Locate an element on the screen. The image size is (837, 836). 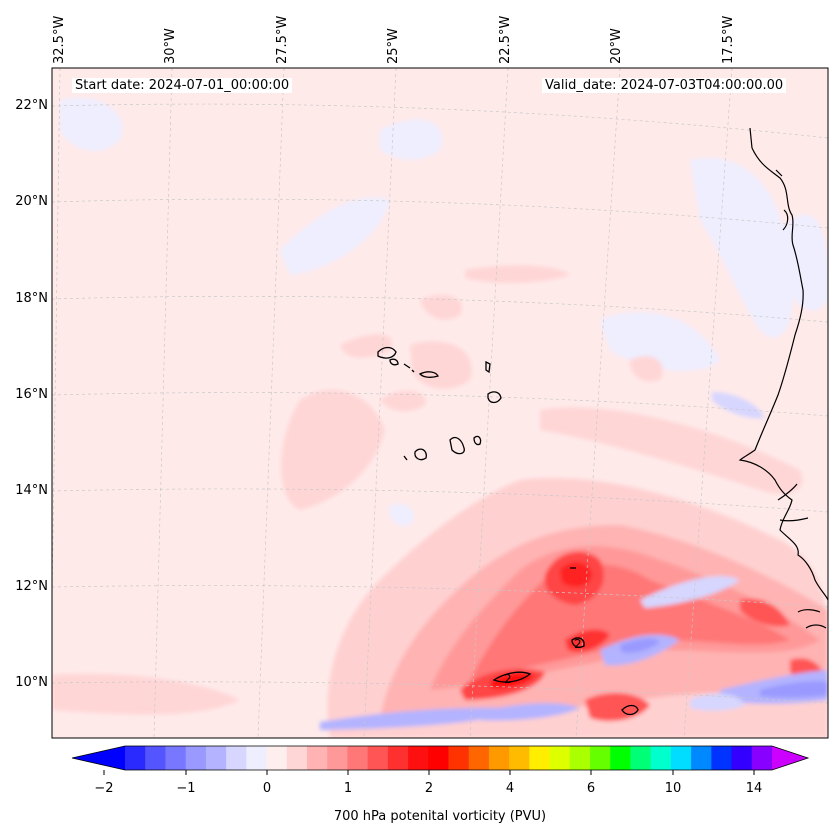
lon-label: 32.5°W is located at coordinates (59, 39).